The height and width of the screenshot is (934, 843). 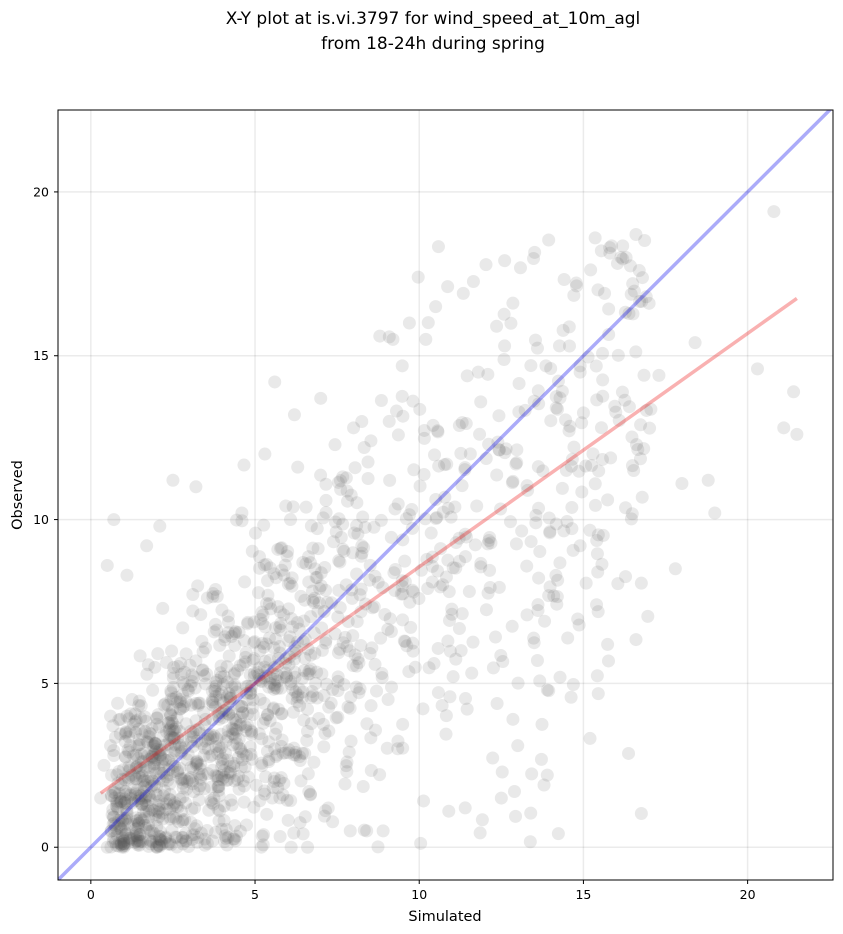 What do you see at coordinates (444, 917) in the screenshot?
I see `x-axis-label: Simulated` at bounding box center [444, 917].